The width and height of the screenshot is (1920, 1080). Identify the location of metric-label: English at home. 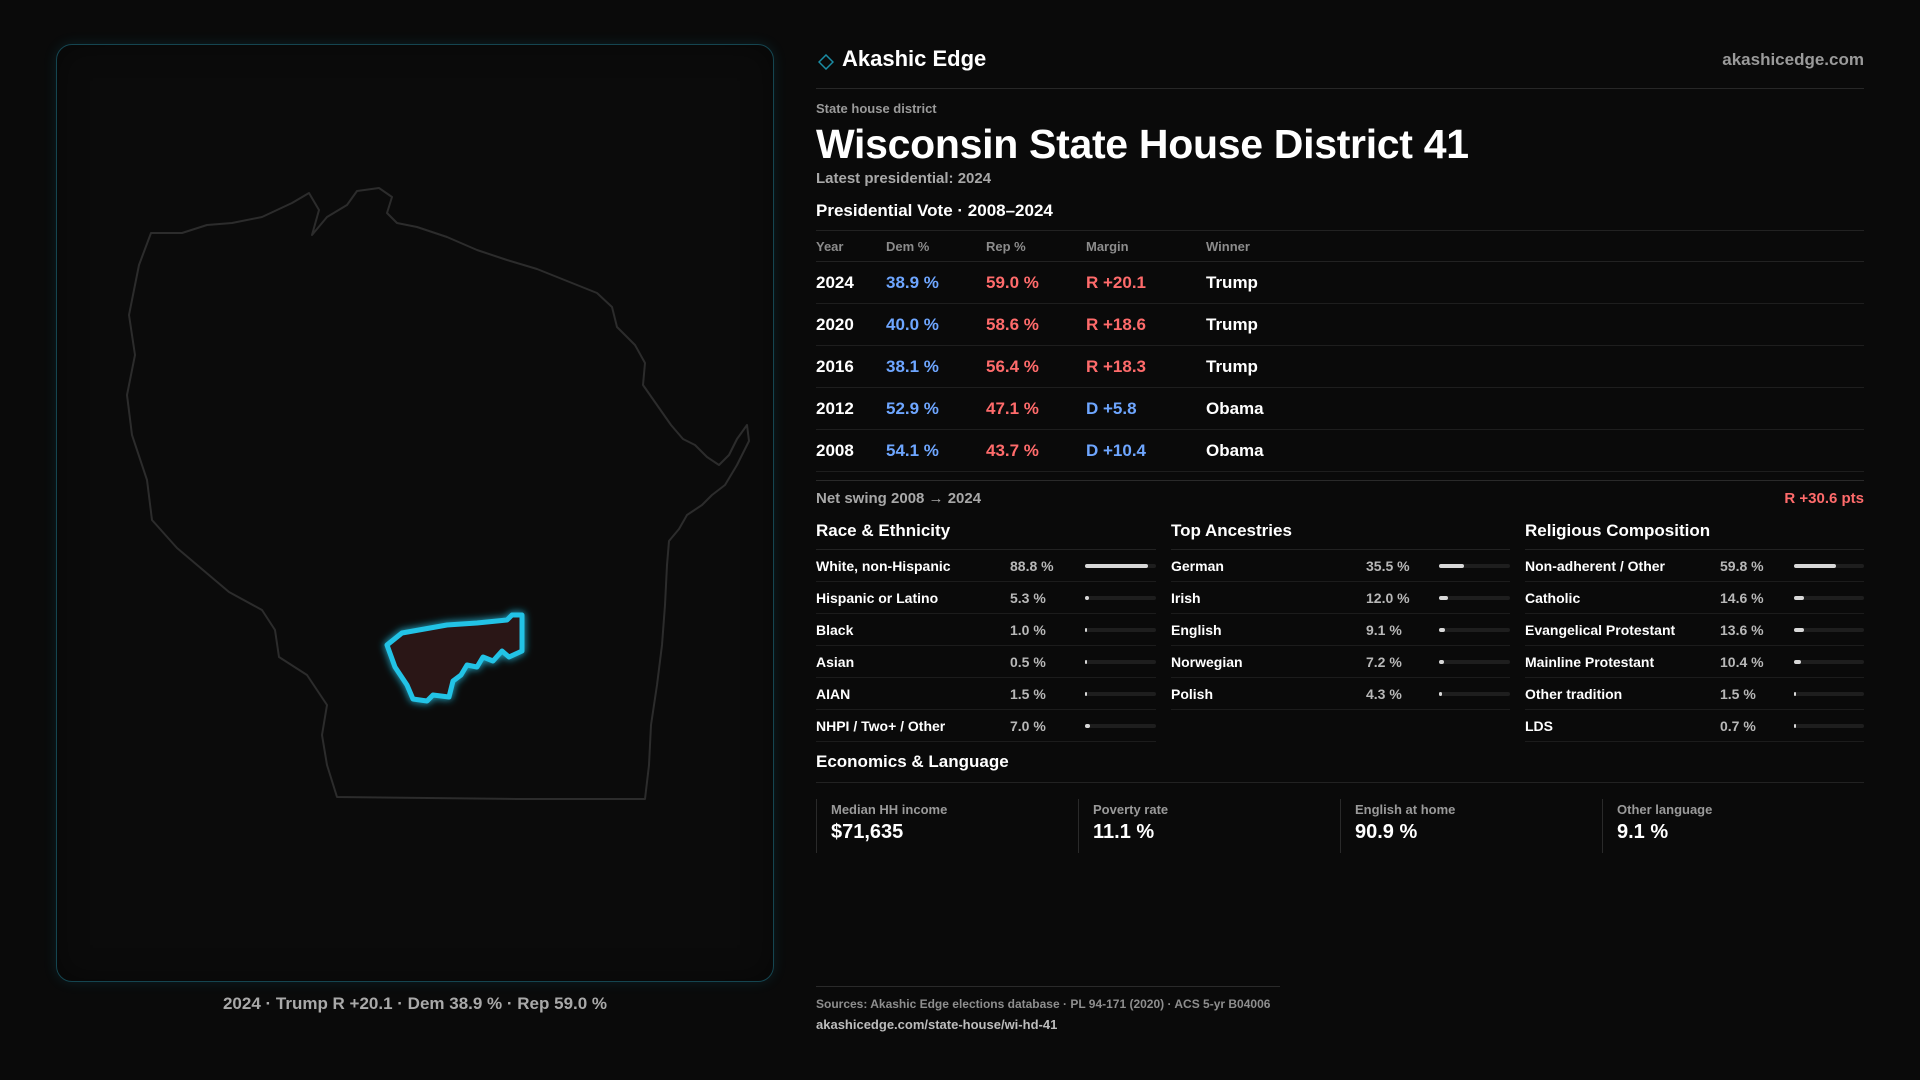
(1405, 809).